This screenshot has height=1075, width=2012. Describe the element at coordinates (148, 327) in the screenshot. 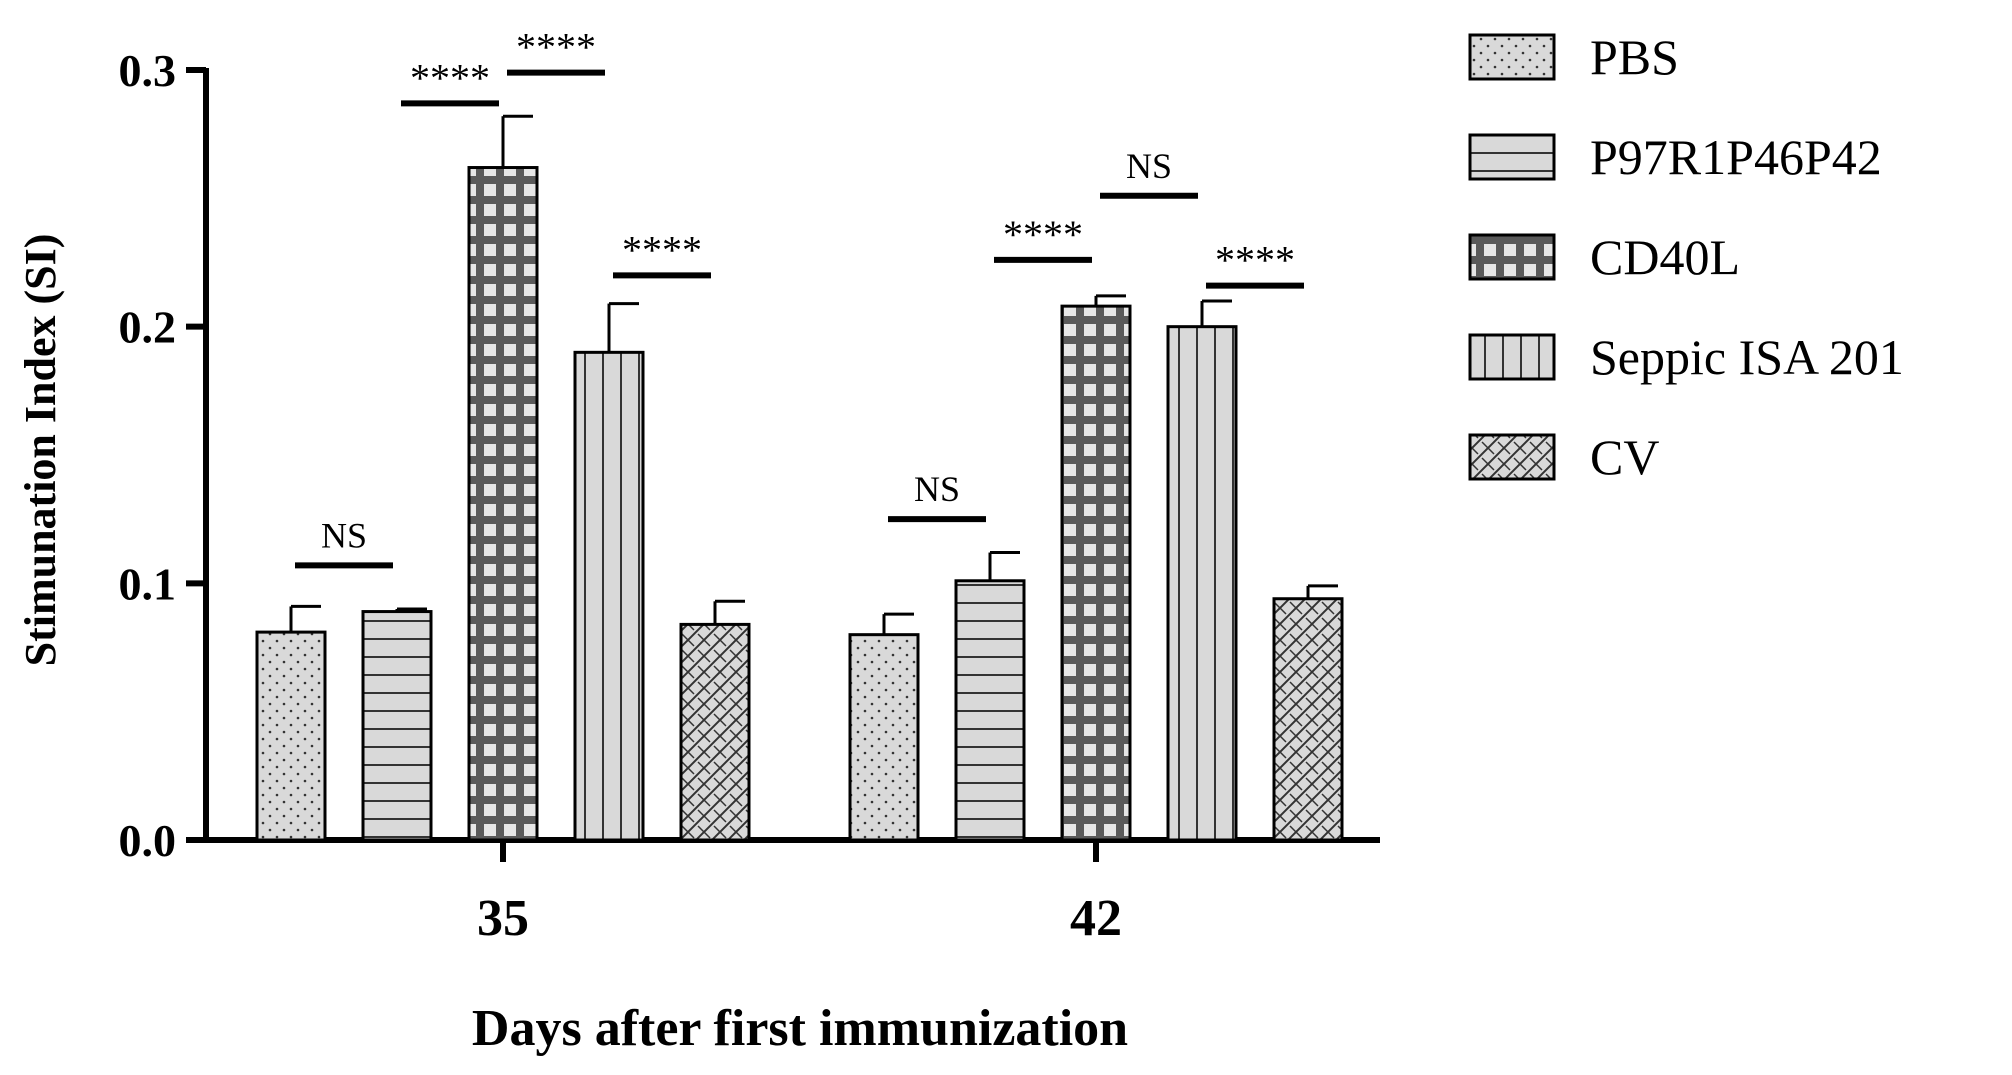

I see `y-tick-label: 0.2` at that location.